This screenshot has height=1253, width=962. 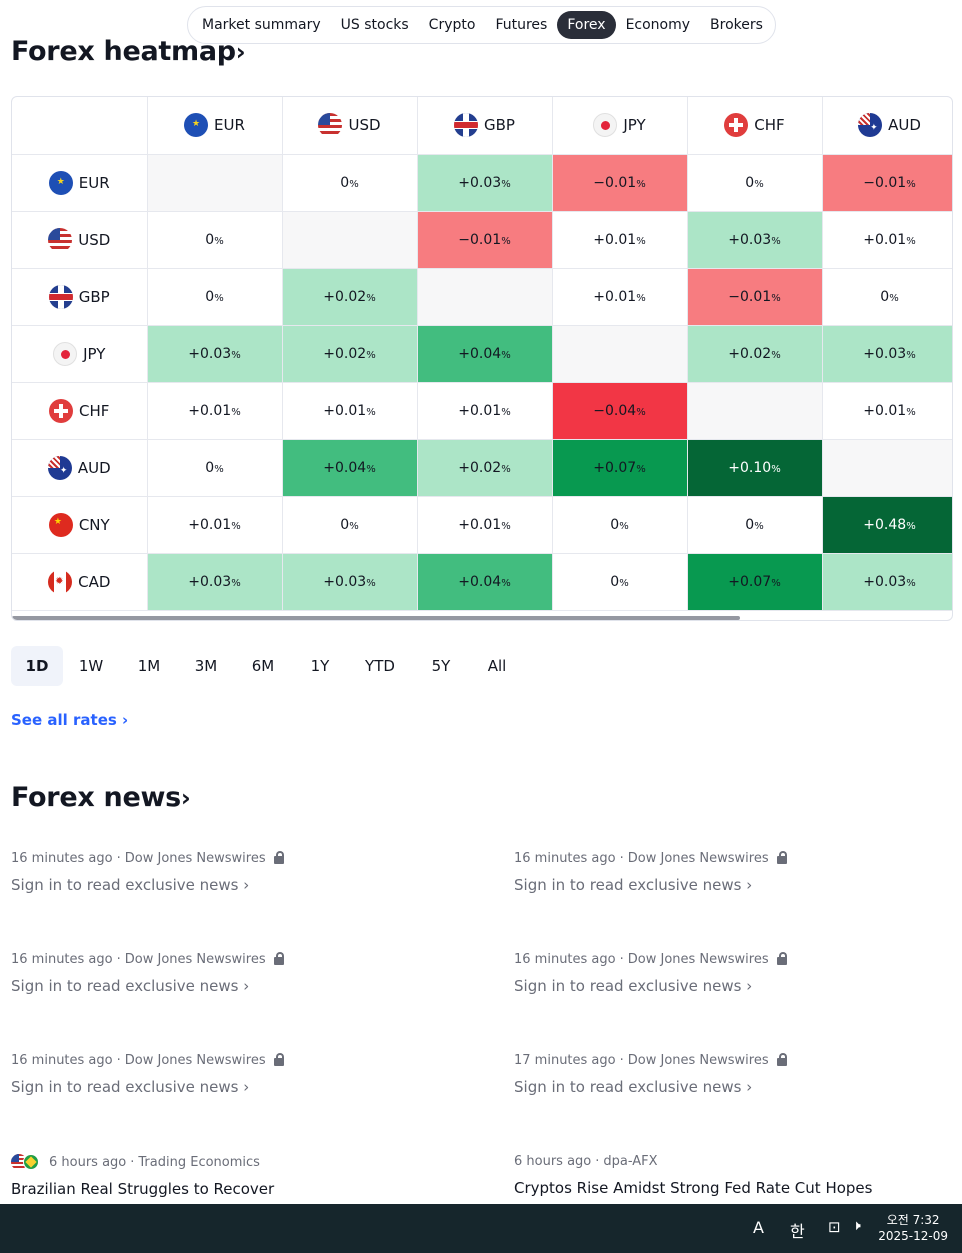 I want to click on cell-value: 0, so click(x=345, y=524).